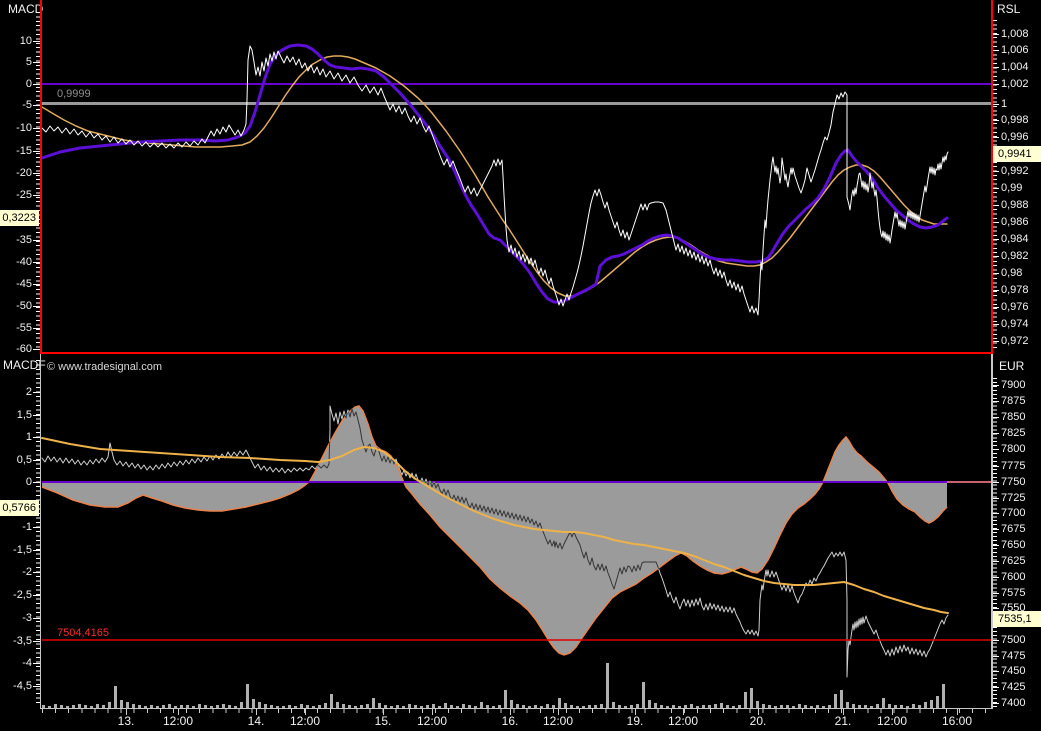 The width and height of the screenshot is (1041, 731). I want to click on bottom-panel-right-border, so click(992, 531).